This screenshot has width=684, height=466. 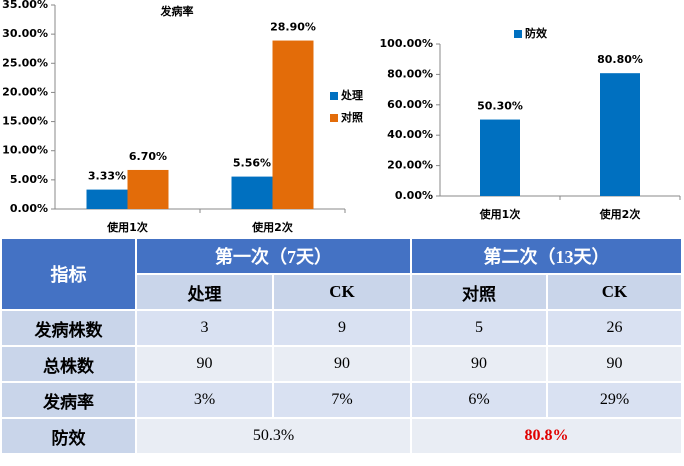 I want to click on y-tick-label: 15.00%, so click(x=25, y=121).